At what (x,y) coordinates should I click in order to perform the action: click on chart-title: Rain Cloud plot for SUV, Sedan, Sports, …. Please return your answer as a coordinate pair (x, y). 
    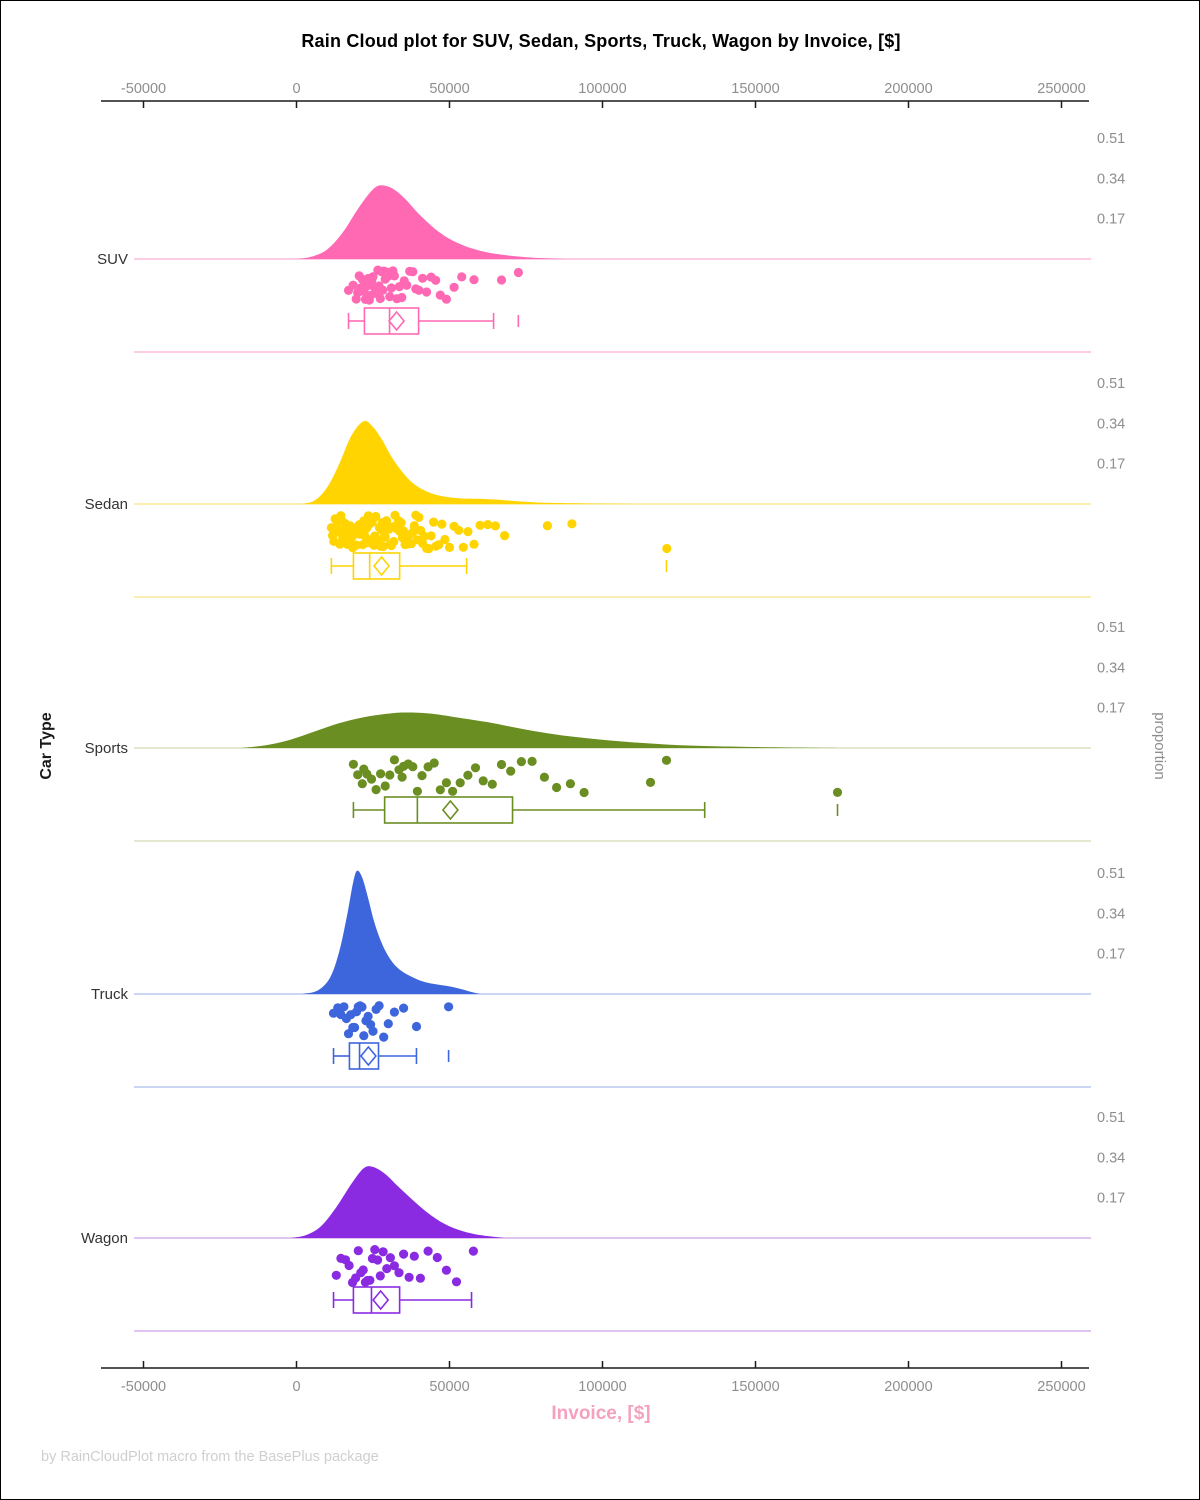
    Looking at the image, I should click on (601, 41).